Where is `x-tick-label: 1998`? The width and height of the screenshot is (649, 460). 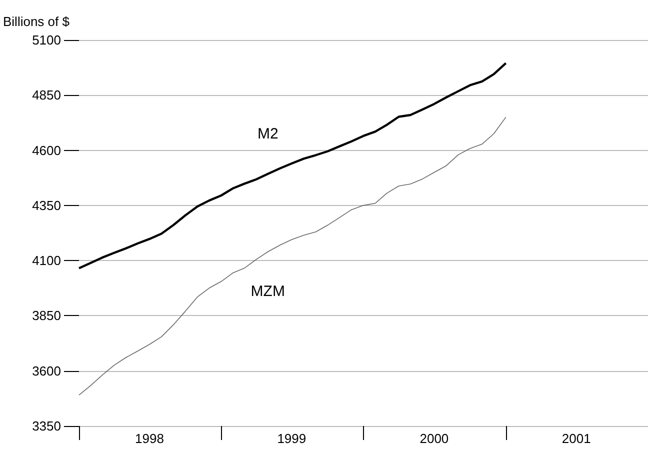 x-tick-label: 1998 is located at coordinates (149, 438).